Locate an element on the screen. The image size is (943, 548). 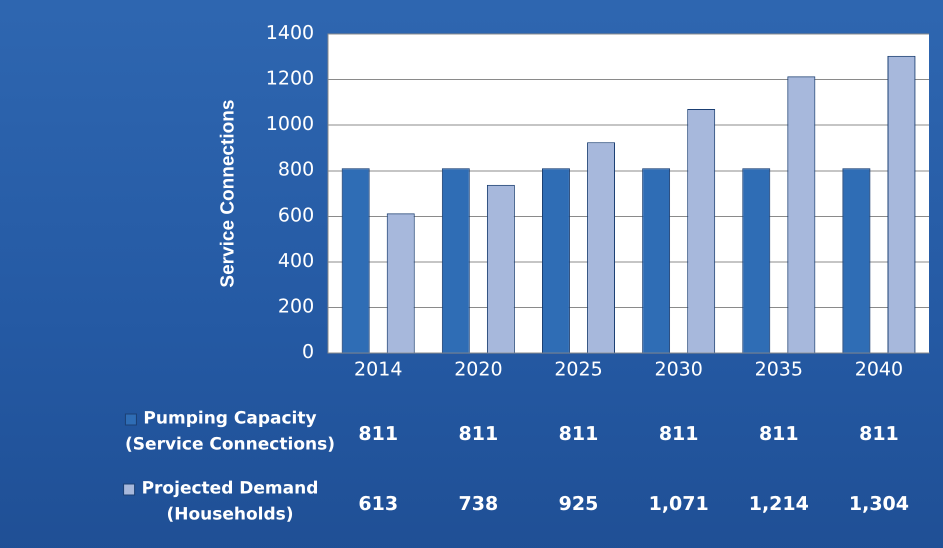
y-tick-label: 800 is located at coordinates (296, 169).